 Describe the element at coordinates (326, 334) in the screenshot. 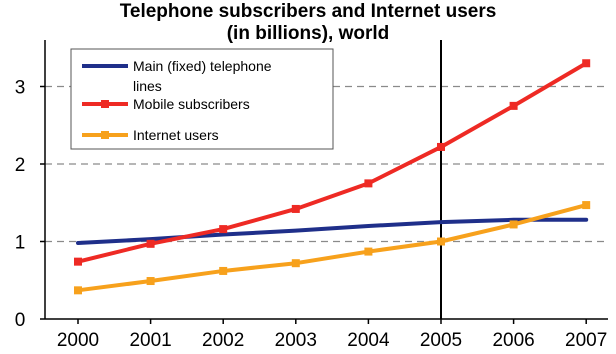

I see `x-axis: 2000 2001 2002 2003 2004 2005 2006 2007` at that location.